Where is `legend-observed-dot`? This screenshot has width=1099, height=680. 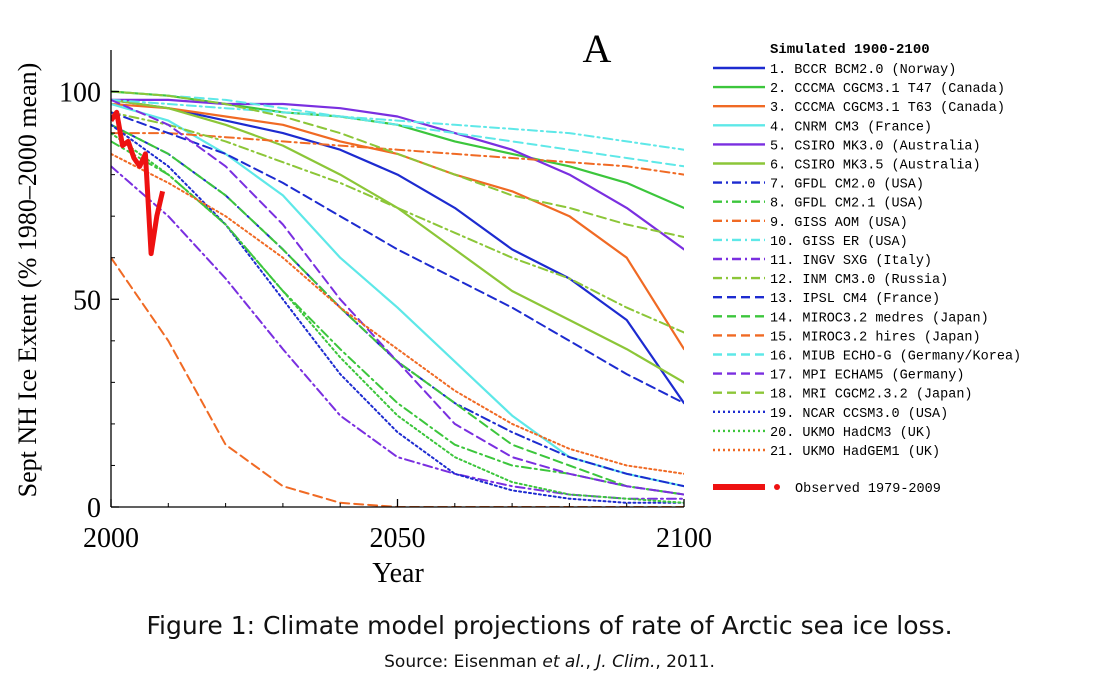 legend-observed-dot is located at coordinates (777, 487).